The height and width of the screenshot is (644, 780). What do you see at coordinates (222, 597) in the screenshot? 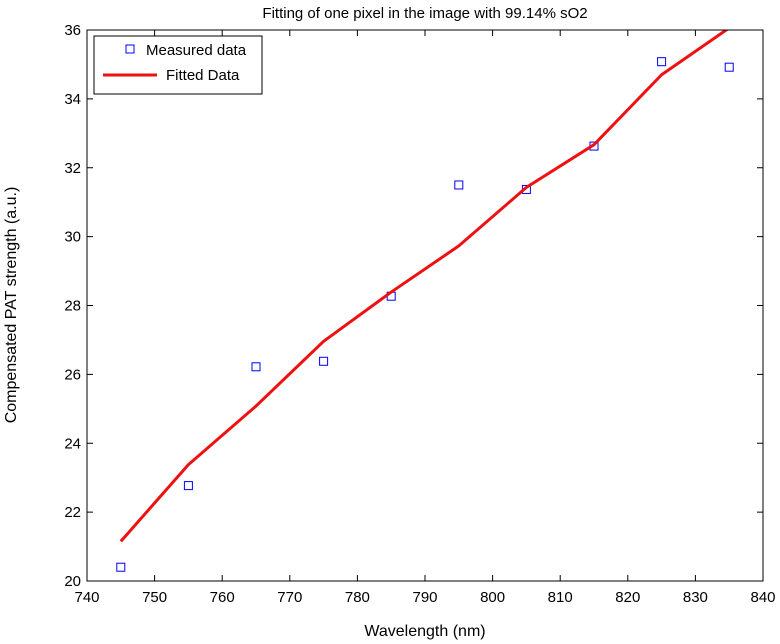
I see `x-tick-label: 760` at bounding box center [222, 597].